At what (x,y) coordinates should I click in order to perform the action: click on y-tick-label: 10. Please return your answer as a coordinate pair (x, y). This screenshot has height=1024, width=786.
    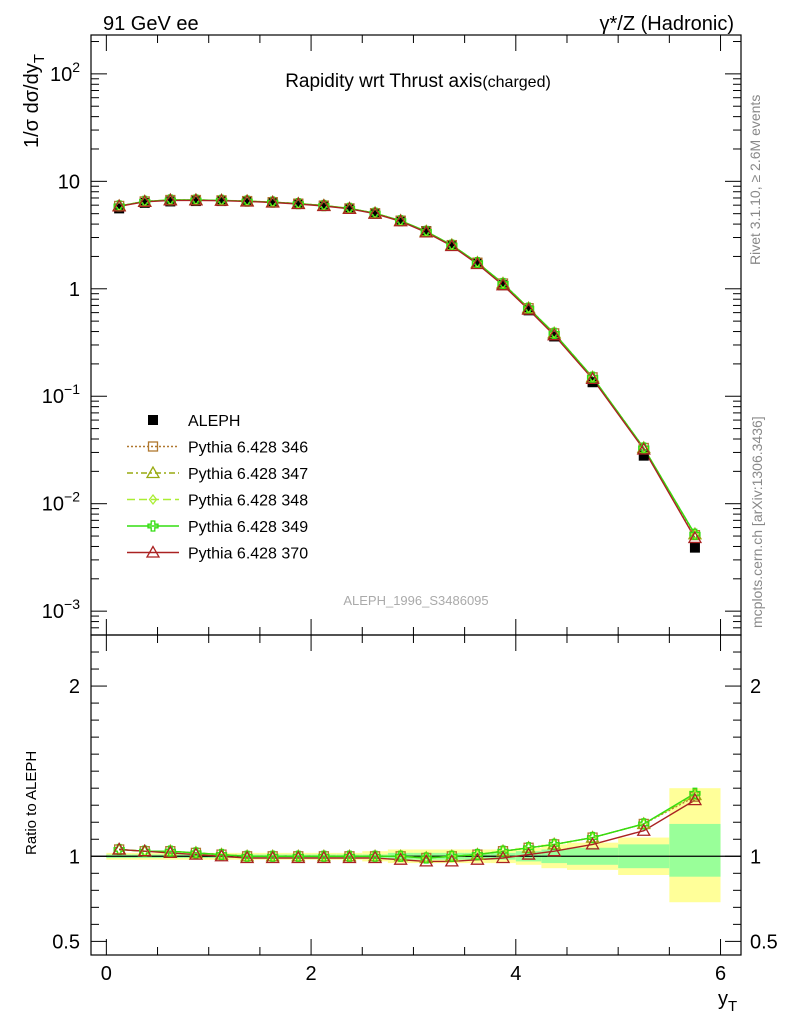
    Looking at the image, I should click on (69, 182).